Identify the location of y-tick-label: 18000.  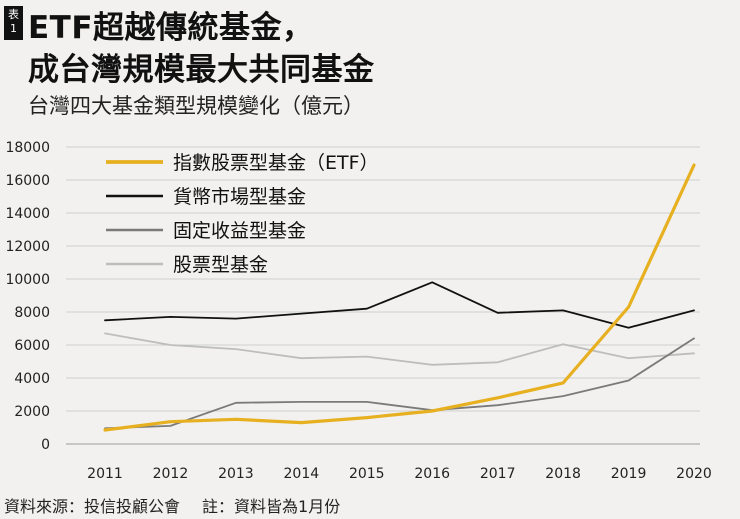
(27, 148).